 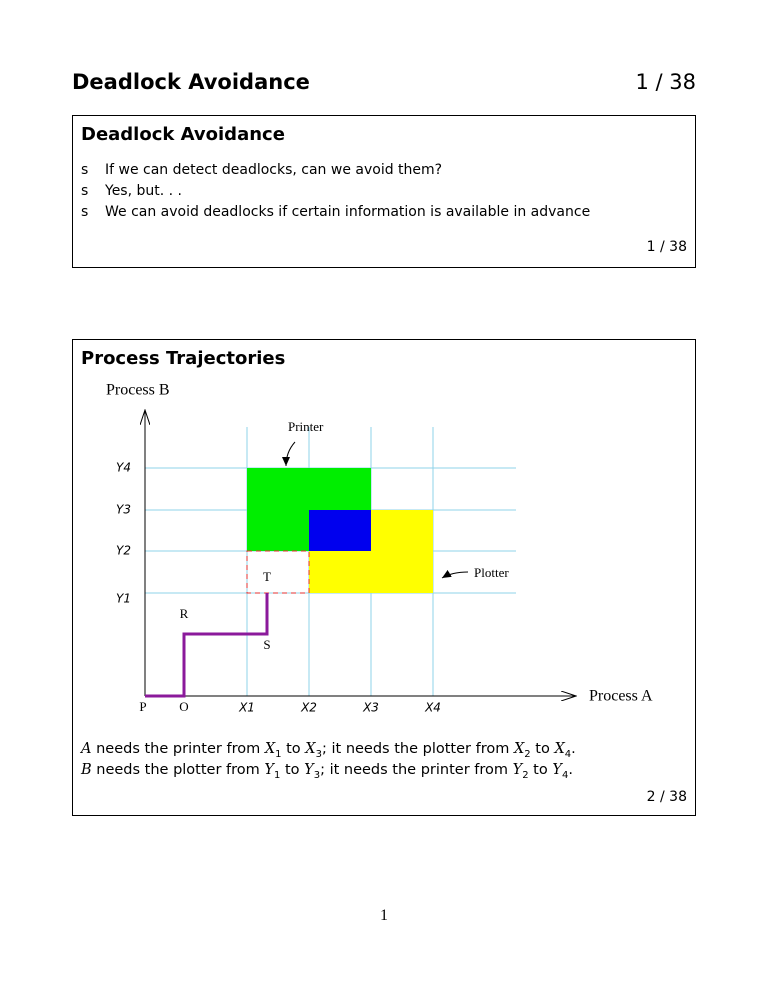 I want to click on point-label: R, so click(x=184, y=613).